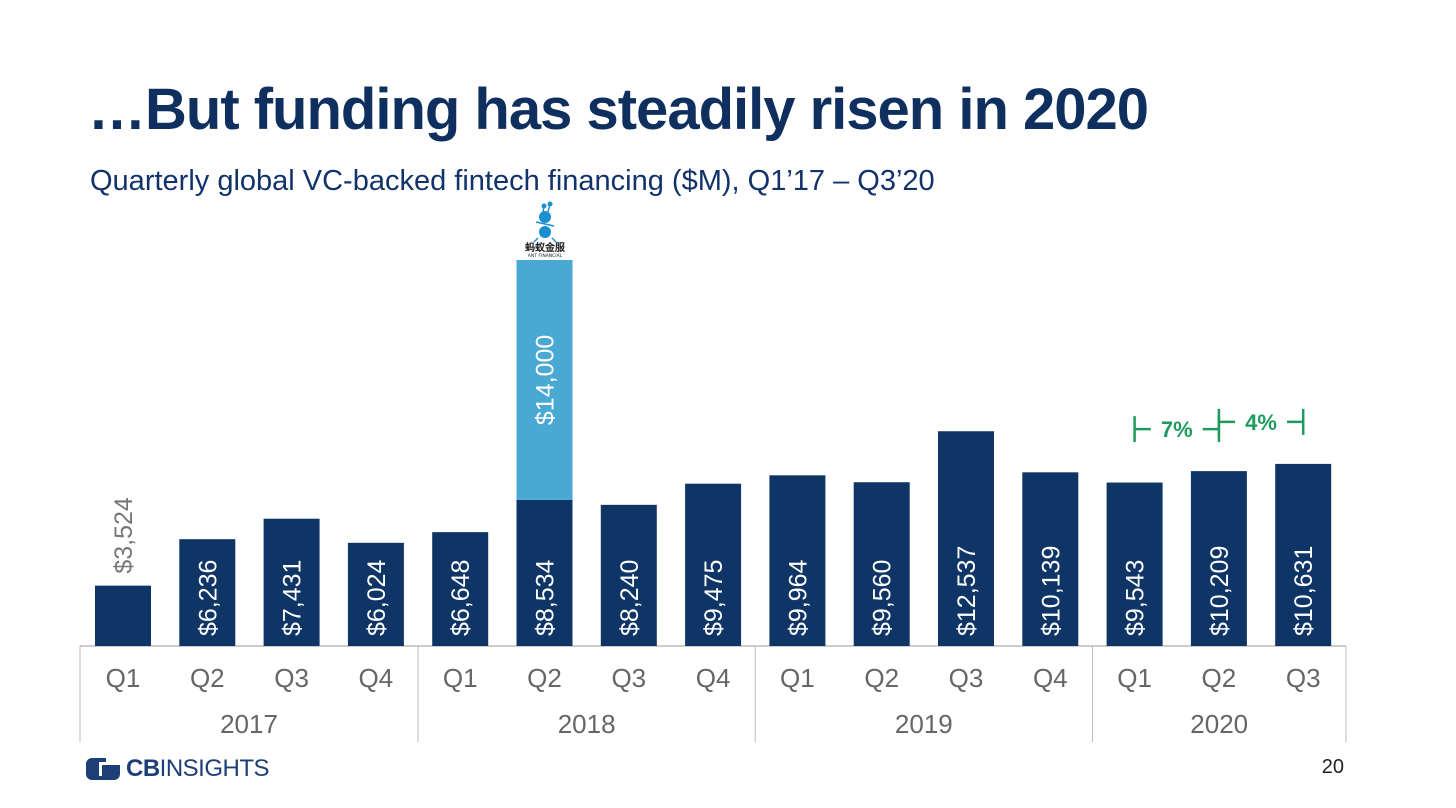  I want to click on data-label: $9,964, so click(798, 597).